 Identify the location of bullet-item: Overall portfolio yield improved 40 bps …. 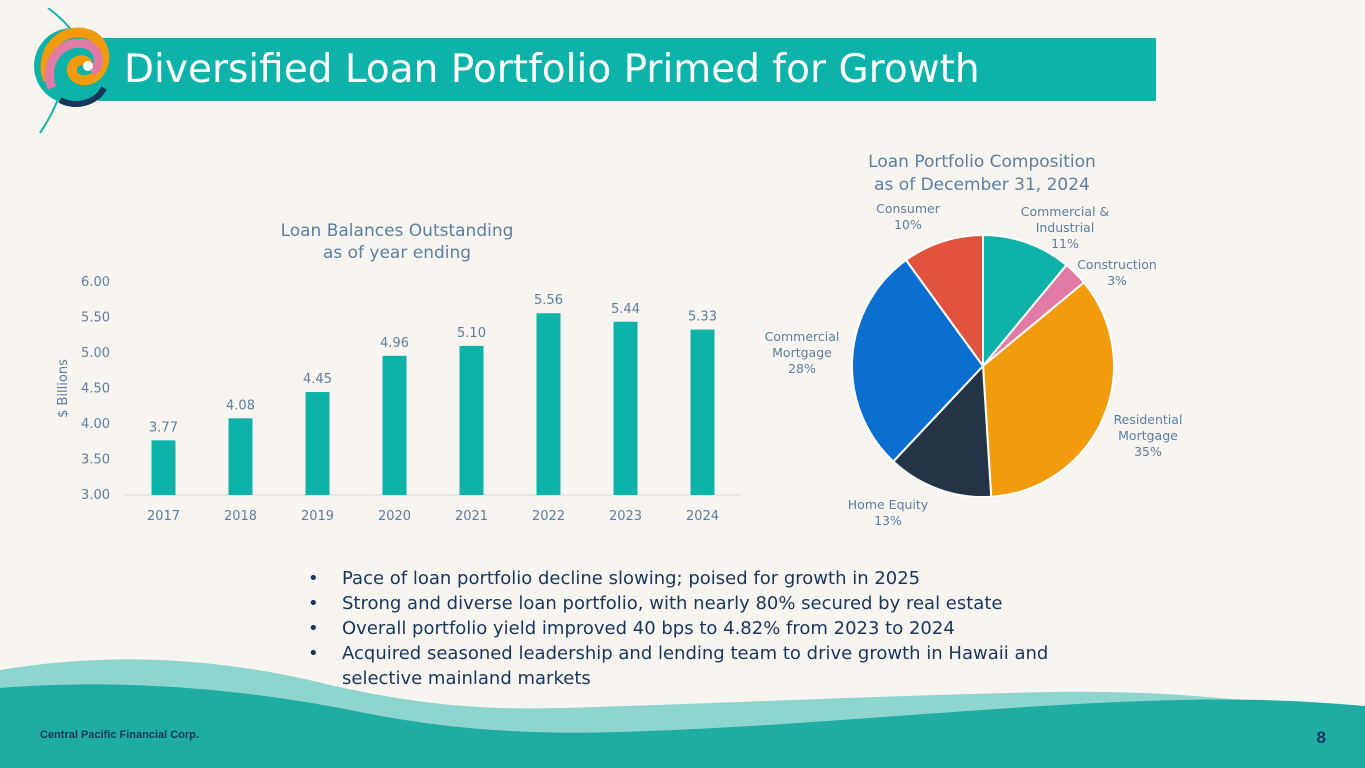
(716, 628).